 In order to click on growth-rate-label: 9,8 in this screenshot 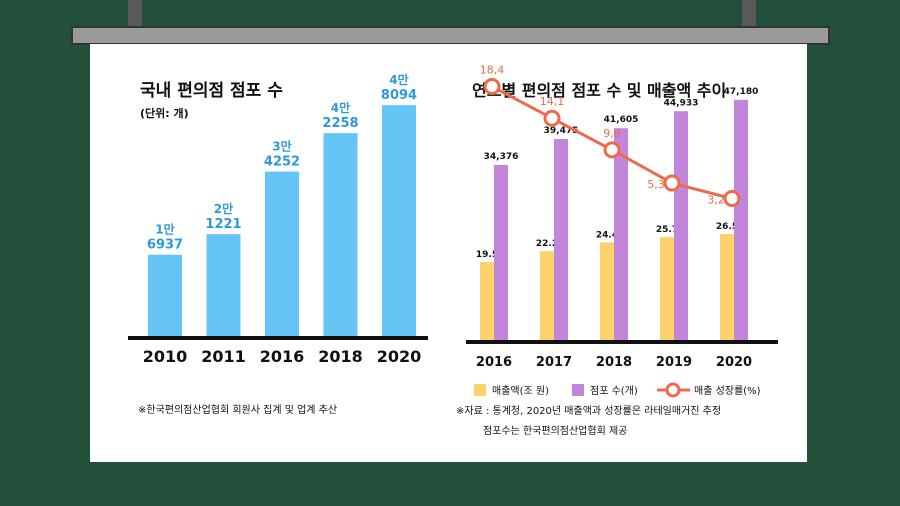, I will do `click(612, 133)`.